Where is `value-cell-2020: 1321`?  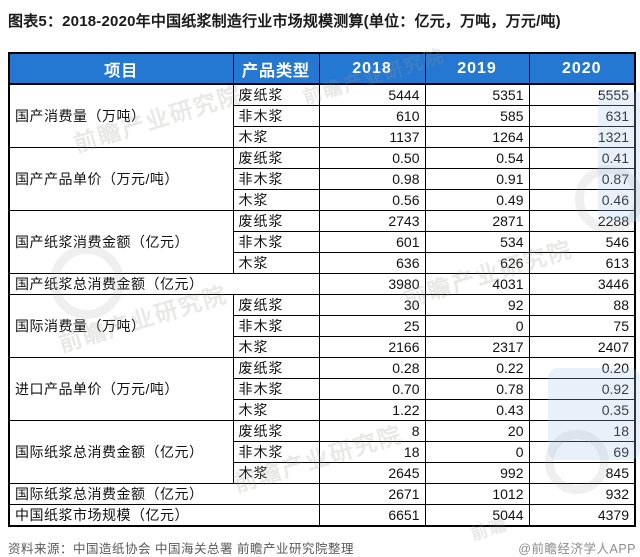
value-cell-2020: 1321 is located at coordinates (582, 137).